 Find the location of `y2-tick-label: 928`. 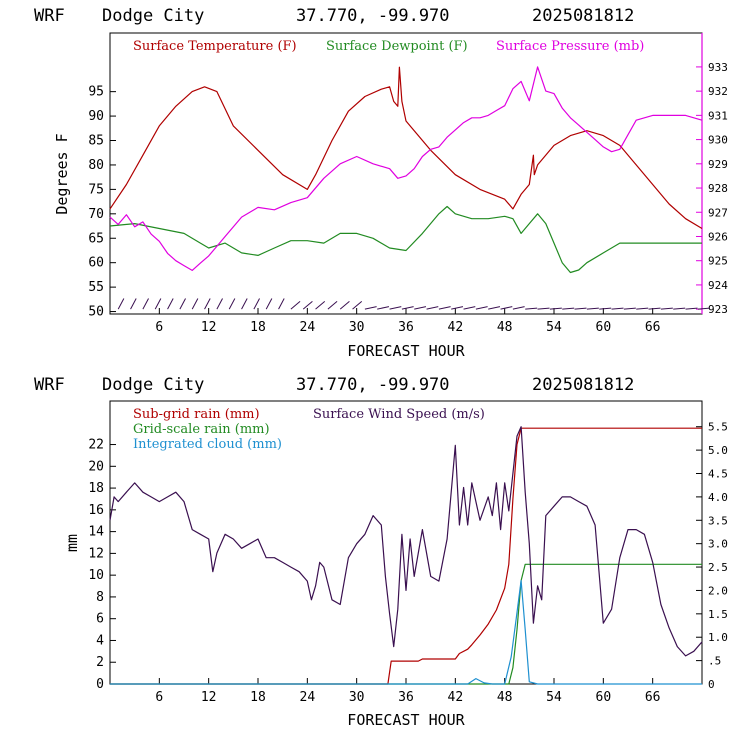

y2-tick-label: 928 is located at coordinates (718, 188).